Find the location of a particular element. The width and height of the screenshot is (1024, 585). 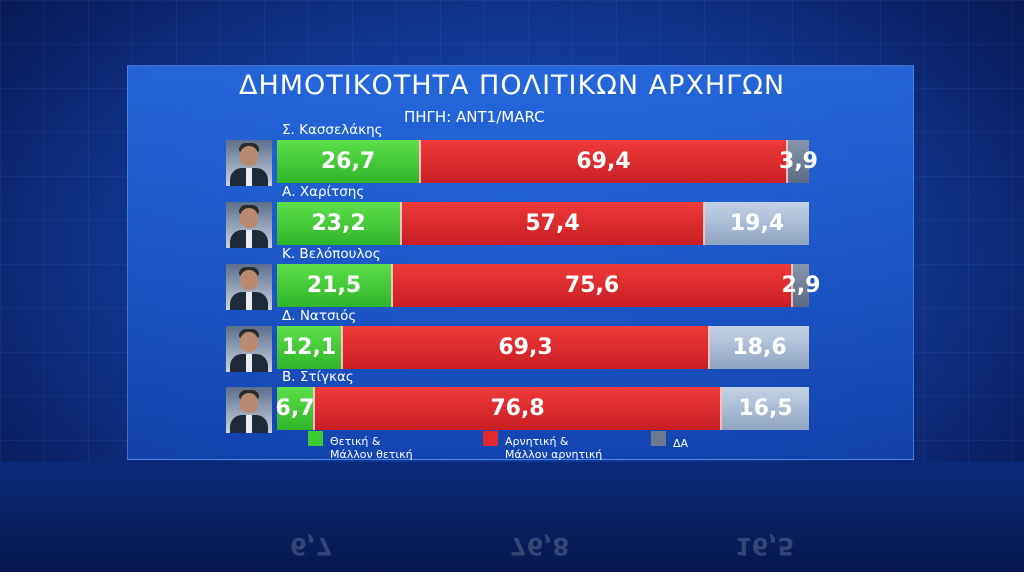

legend-label: ΔΑ is located at coordinates (681, 443).